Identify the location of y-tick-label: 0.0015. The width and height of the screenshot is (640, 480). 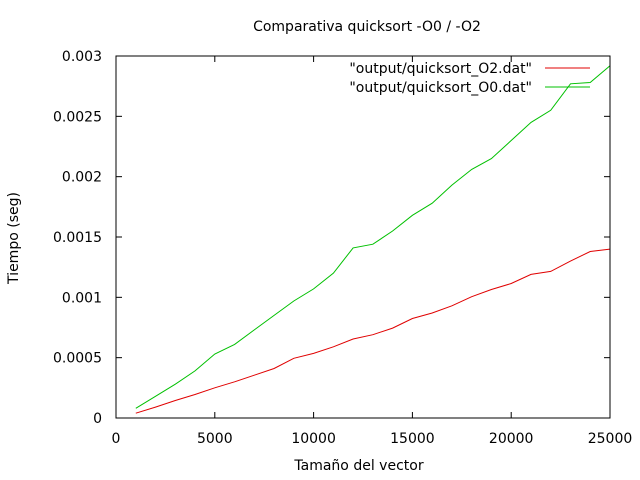
(77, 238).